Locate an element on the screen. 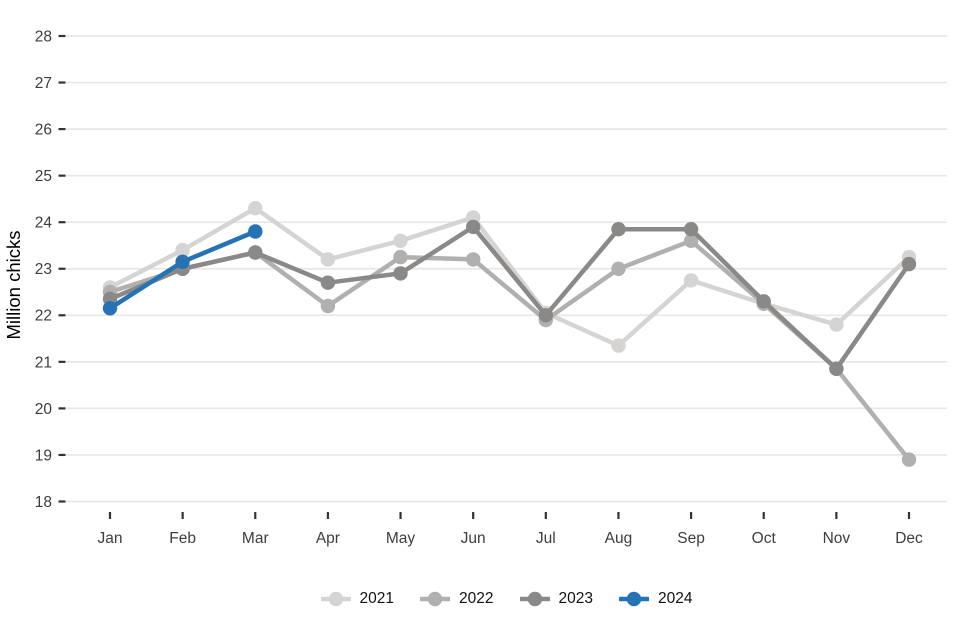  y-tick-label: 19 is located at coordinates (43, 455).